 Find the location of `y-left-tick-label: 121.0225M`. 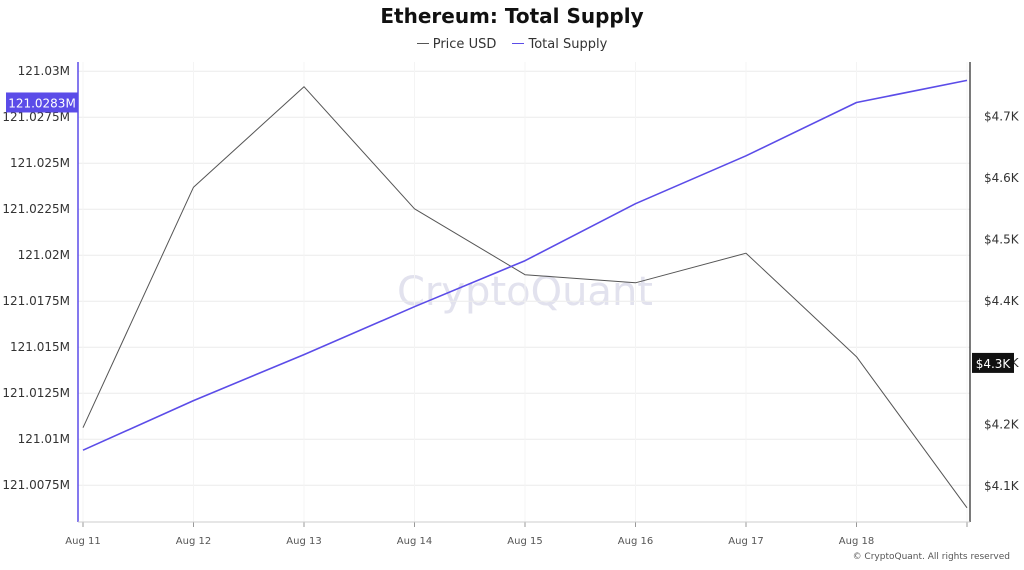

y-left-tick-label: 121.0225M is located at coordinates (36, 209).